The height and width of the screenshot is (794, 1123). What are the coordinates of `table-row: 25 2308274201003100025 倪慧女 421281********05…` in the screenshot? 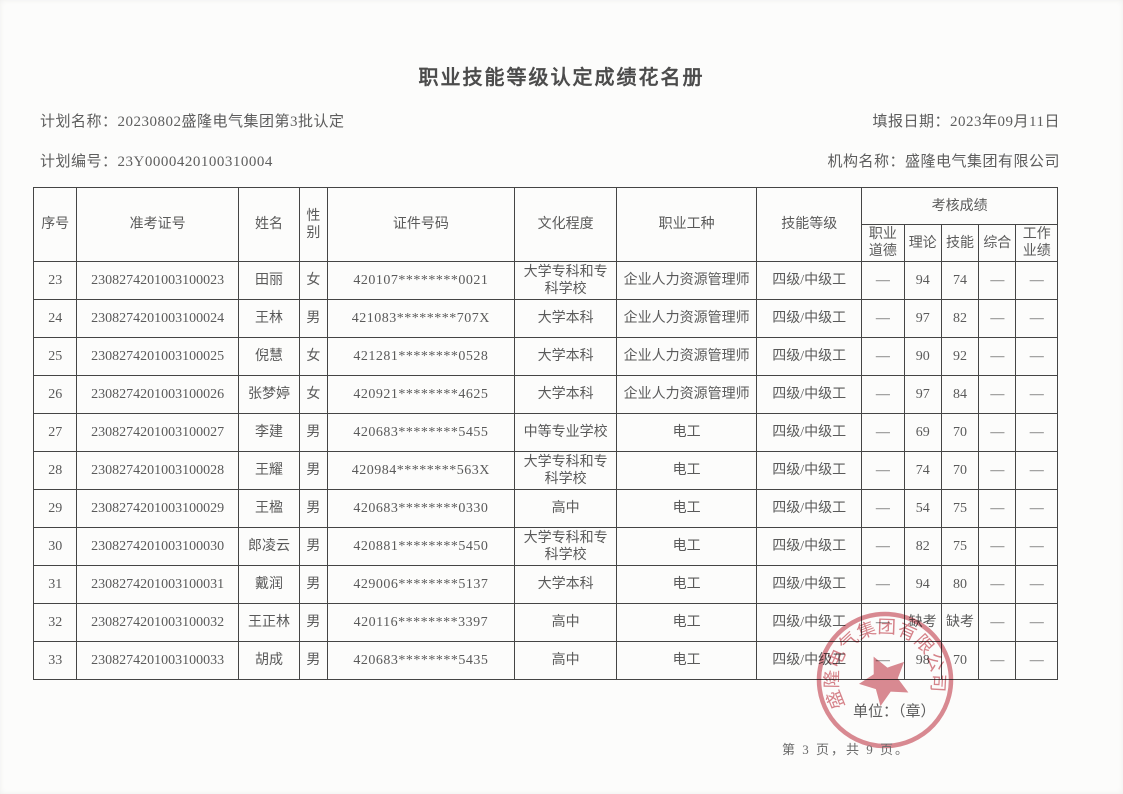 It's located at (545, 356).